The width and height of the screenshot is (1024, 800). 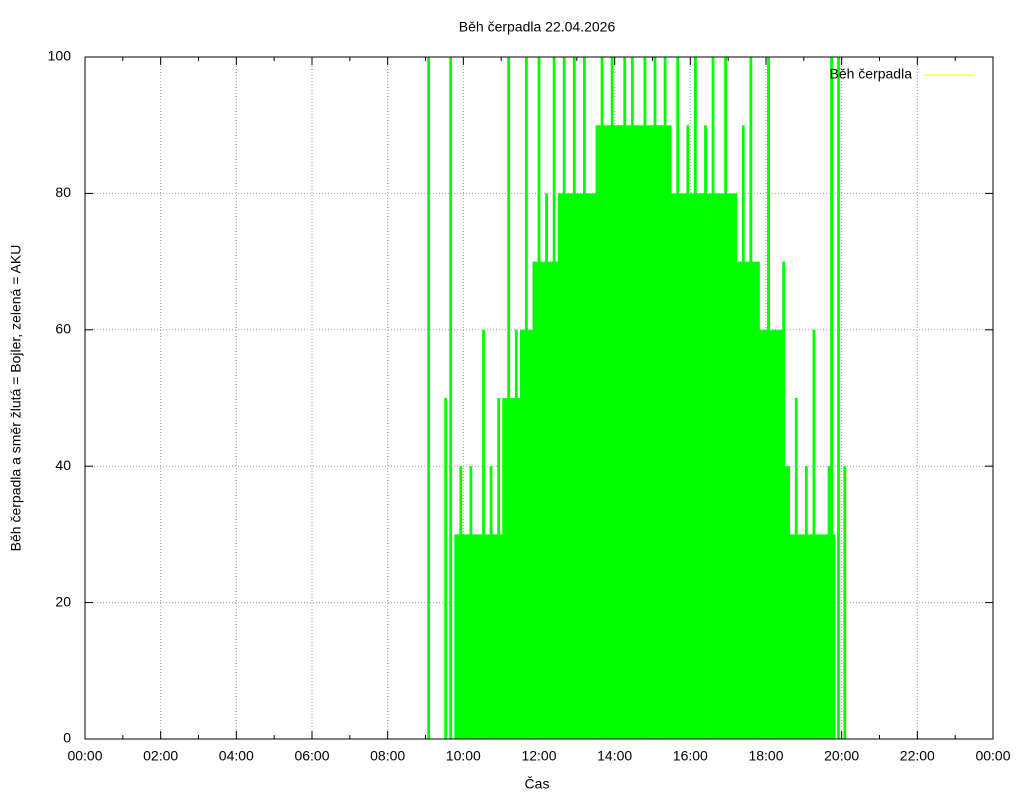 What do you see at coordinates (765, 756) in the screenshot?
I see `x-tick-label: 18:00` at bounding box center [765, 756].